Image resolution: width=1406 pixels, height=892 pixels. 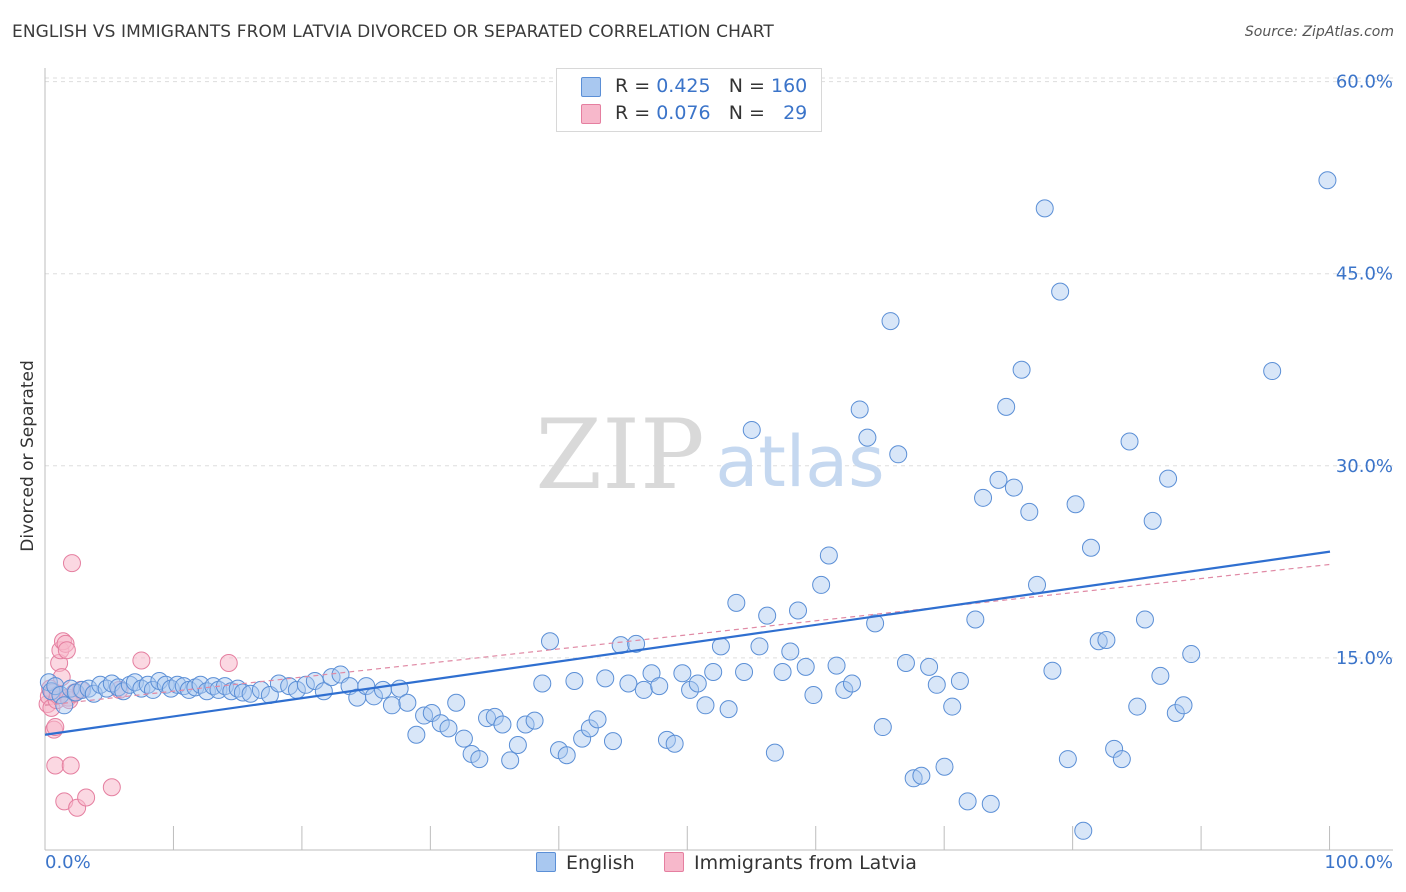 What do you see at coordinates (1358, 862) in the screenshot?
I see `x-tick-label-max: 100.0%` at bounding box center [1358, 862].